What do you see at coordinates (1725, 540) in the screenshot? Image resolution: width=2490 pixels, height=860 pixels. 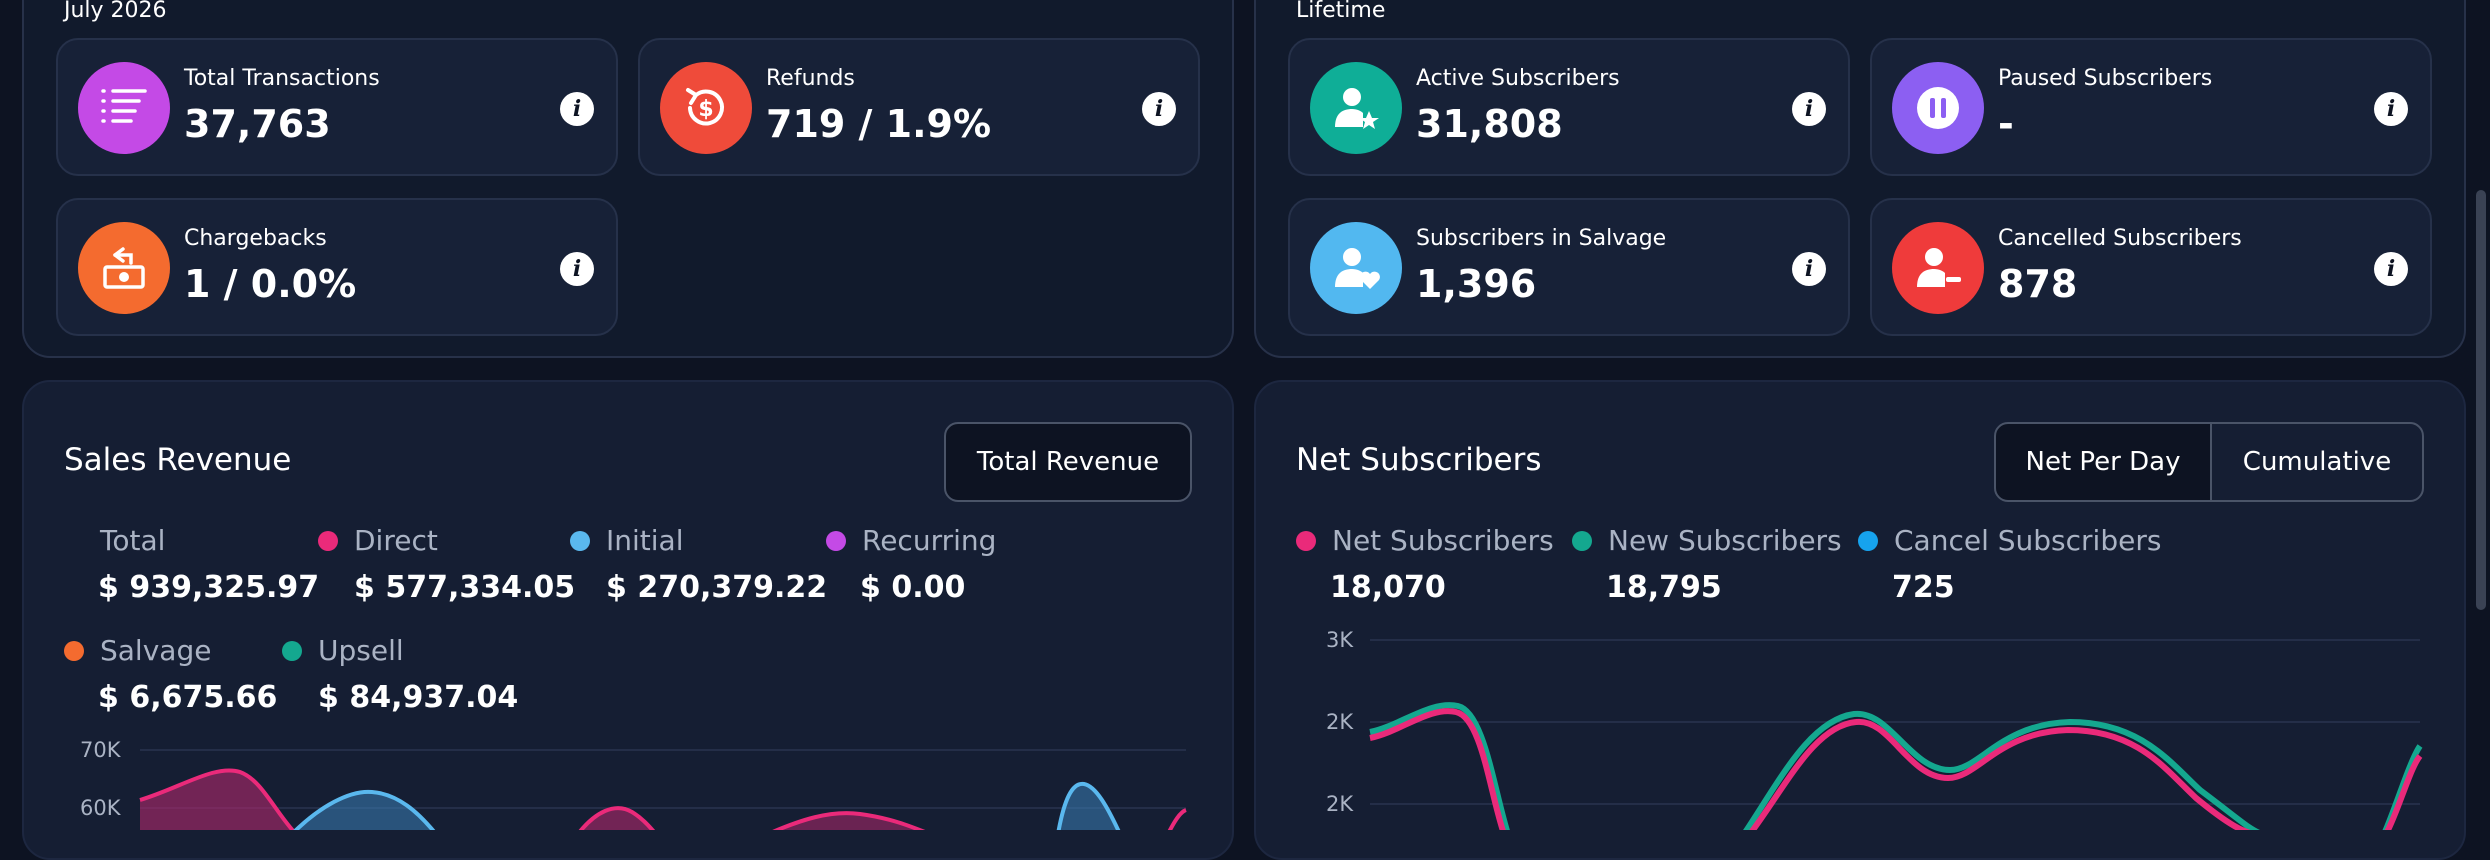 I see `legend-label: New Subscribers` at bounding box center [1725, 540].